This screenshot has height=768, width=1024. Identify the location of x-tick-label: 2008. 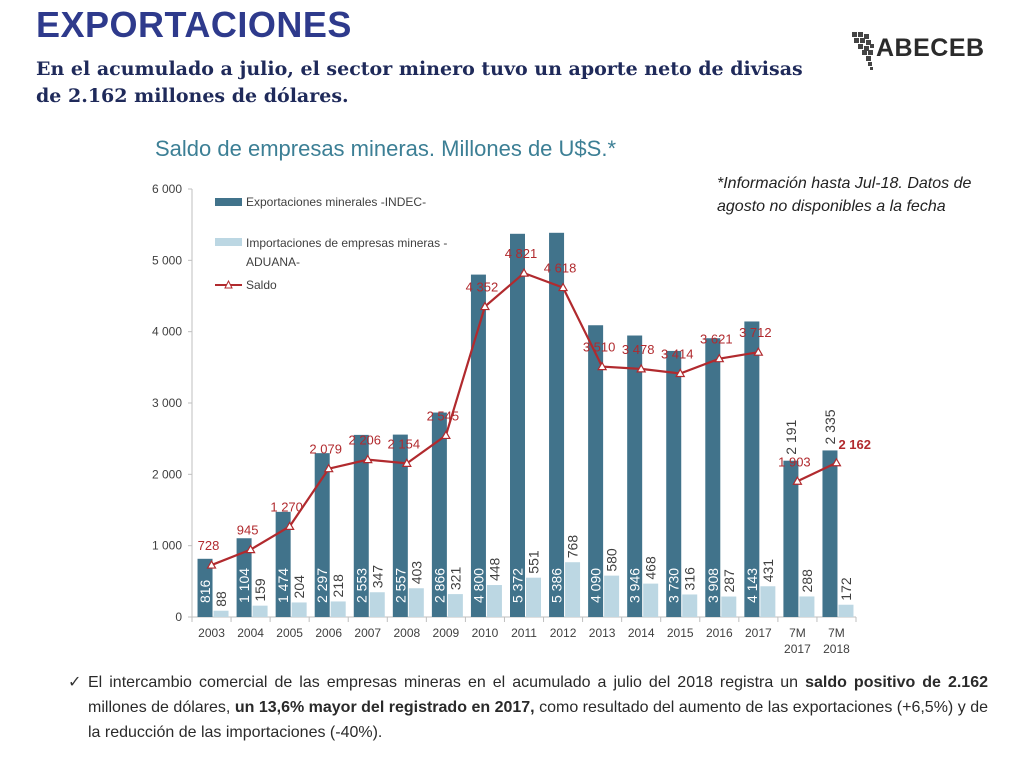
(406, 633).